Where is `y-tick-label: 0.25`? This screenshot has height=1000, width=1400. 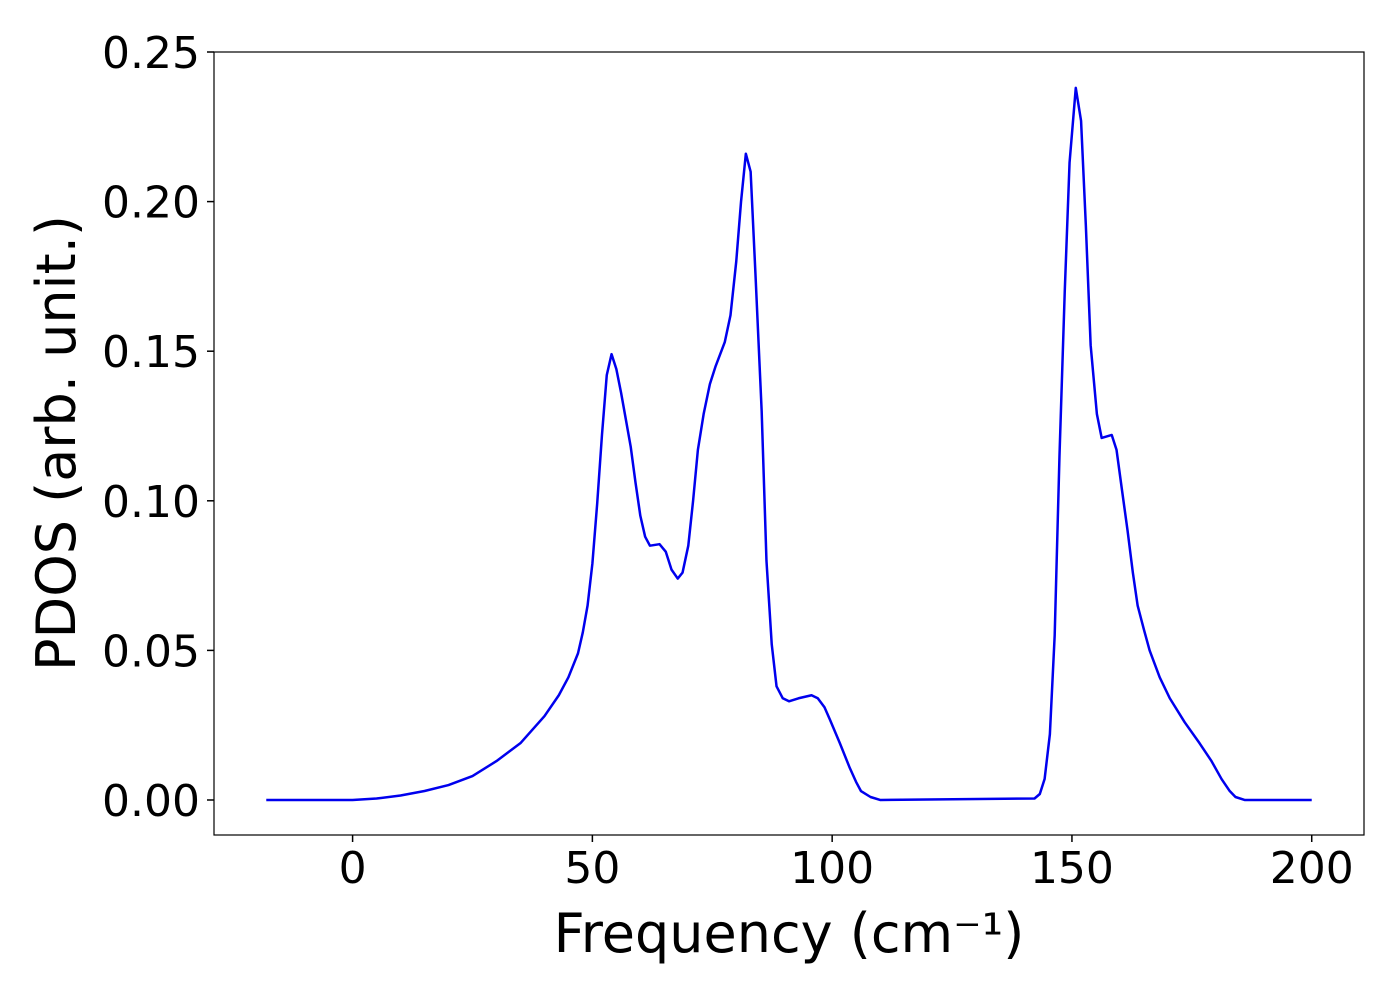 y-tick-label: 0.25 is located at coordinates (151, 53).